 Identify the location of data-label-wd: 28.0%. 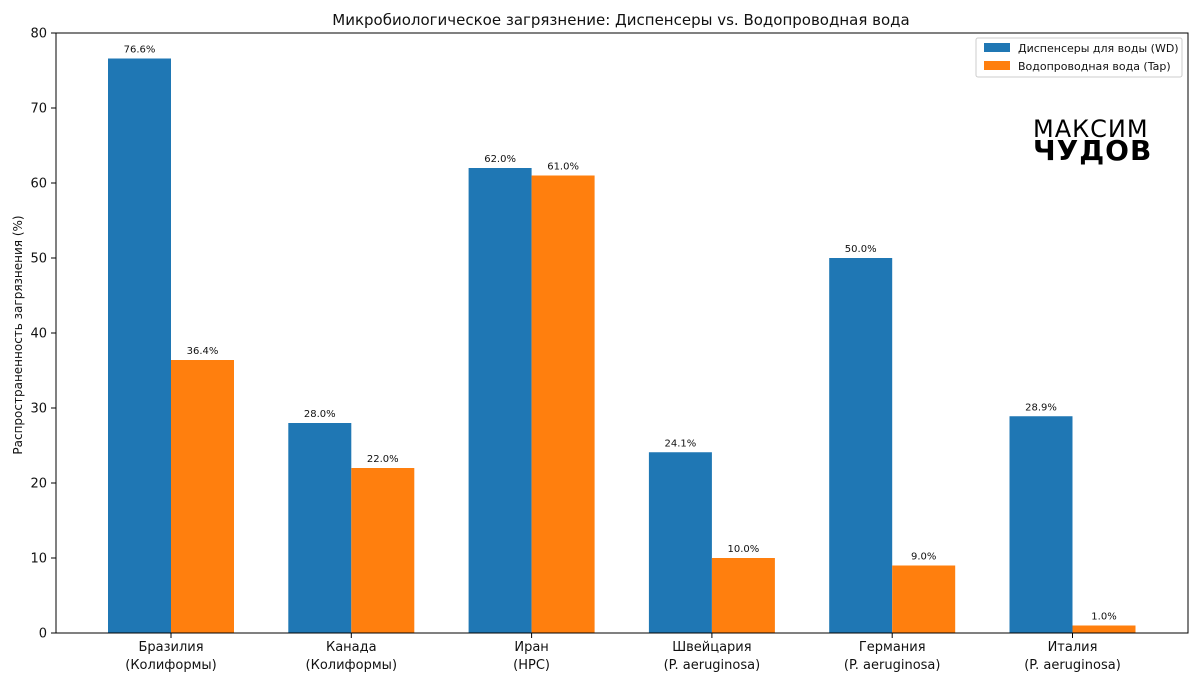
(320, 414).